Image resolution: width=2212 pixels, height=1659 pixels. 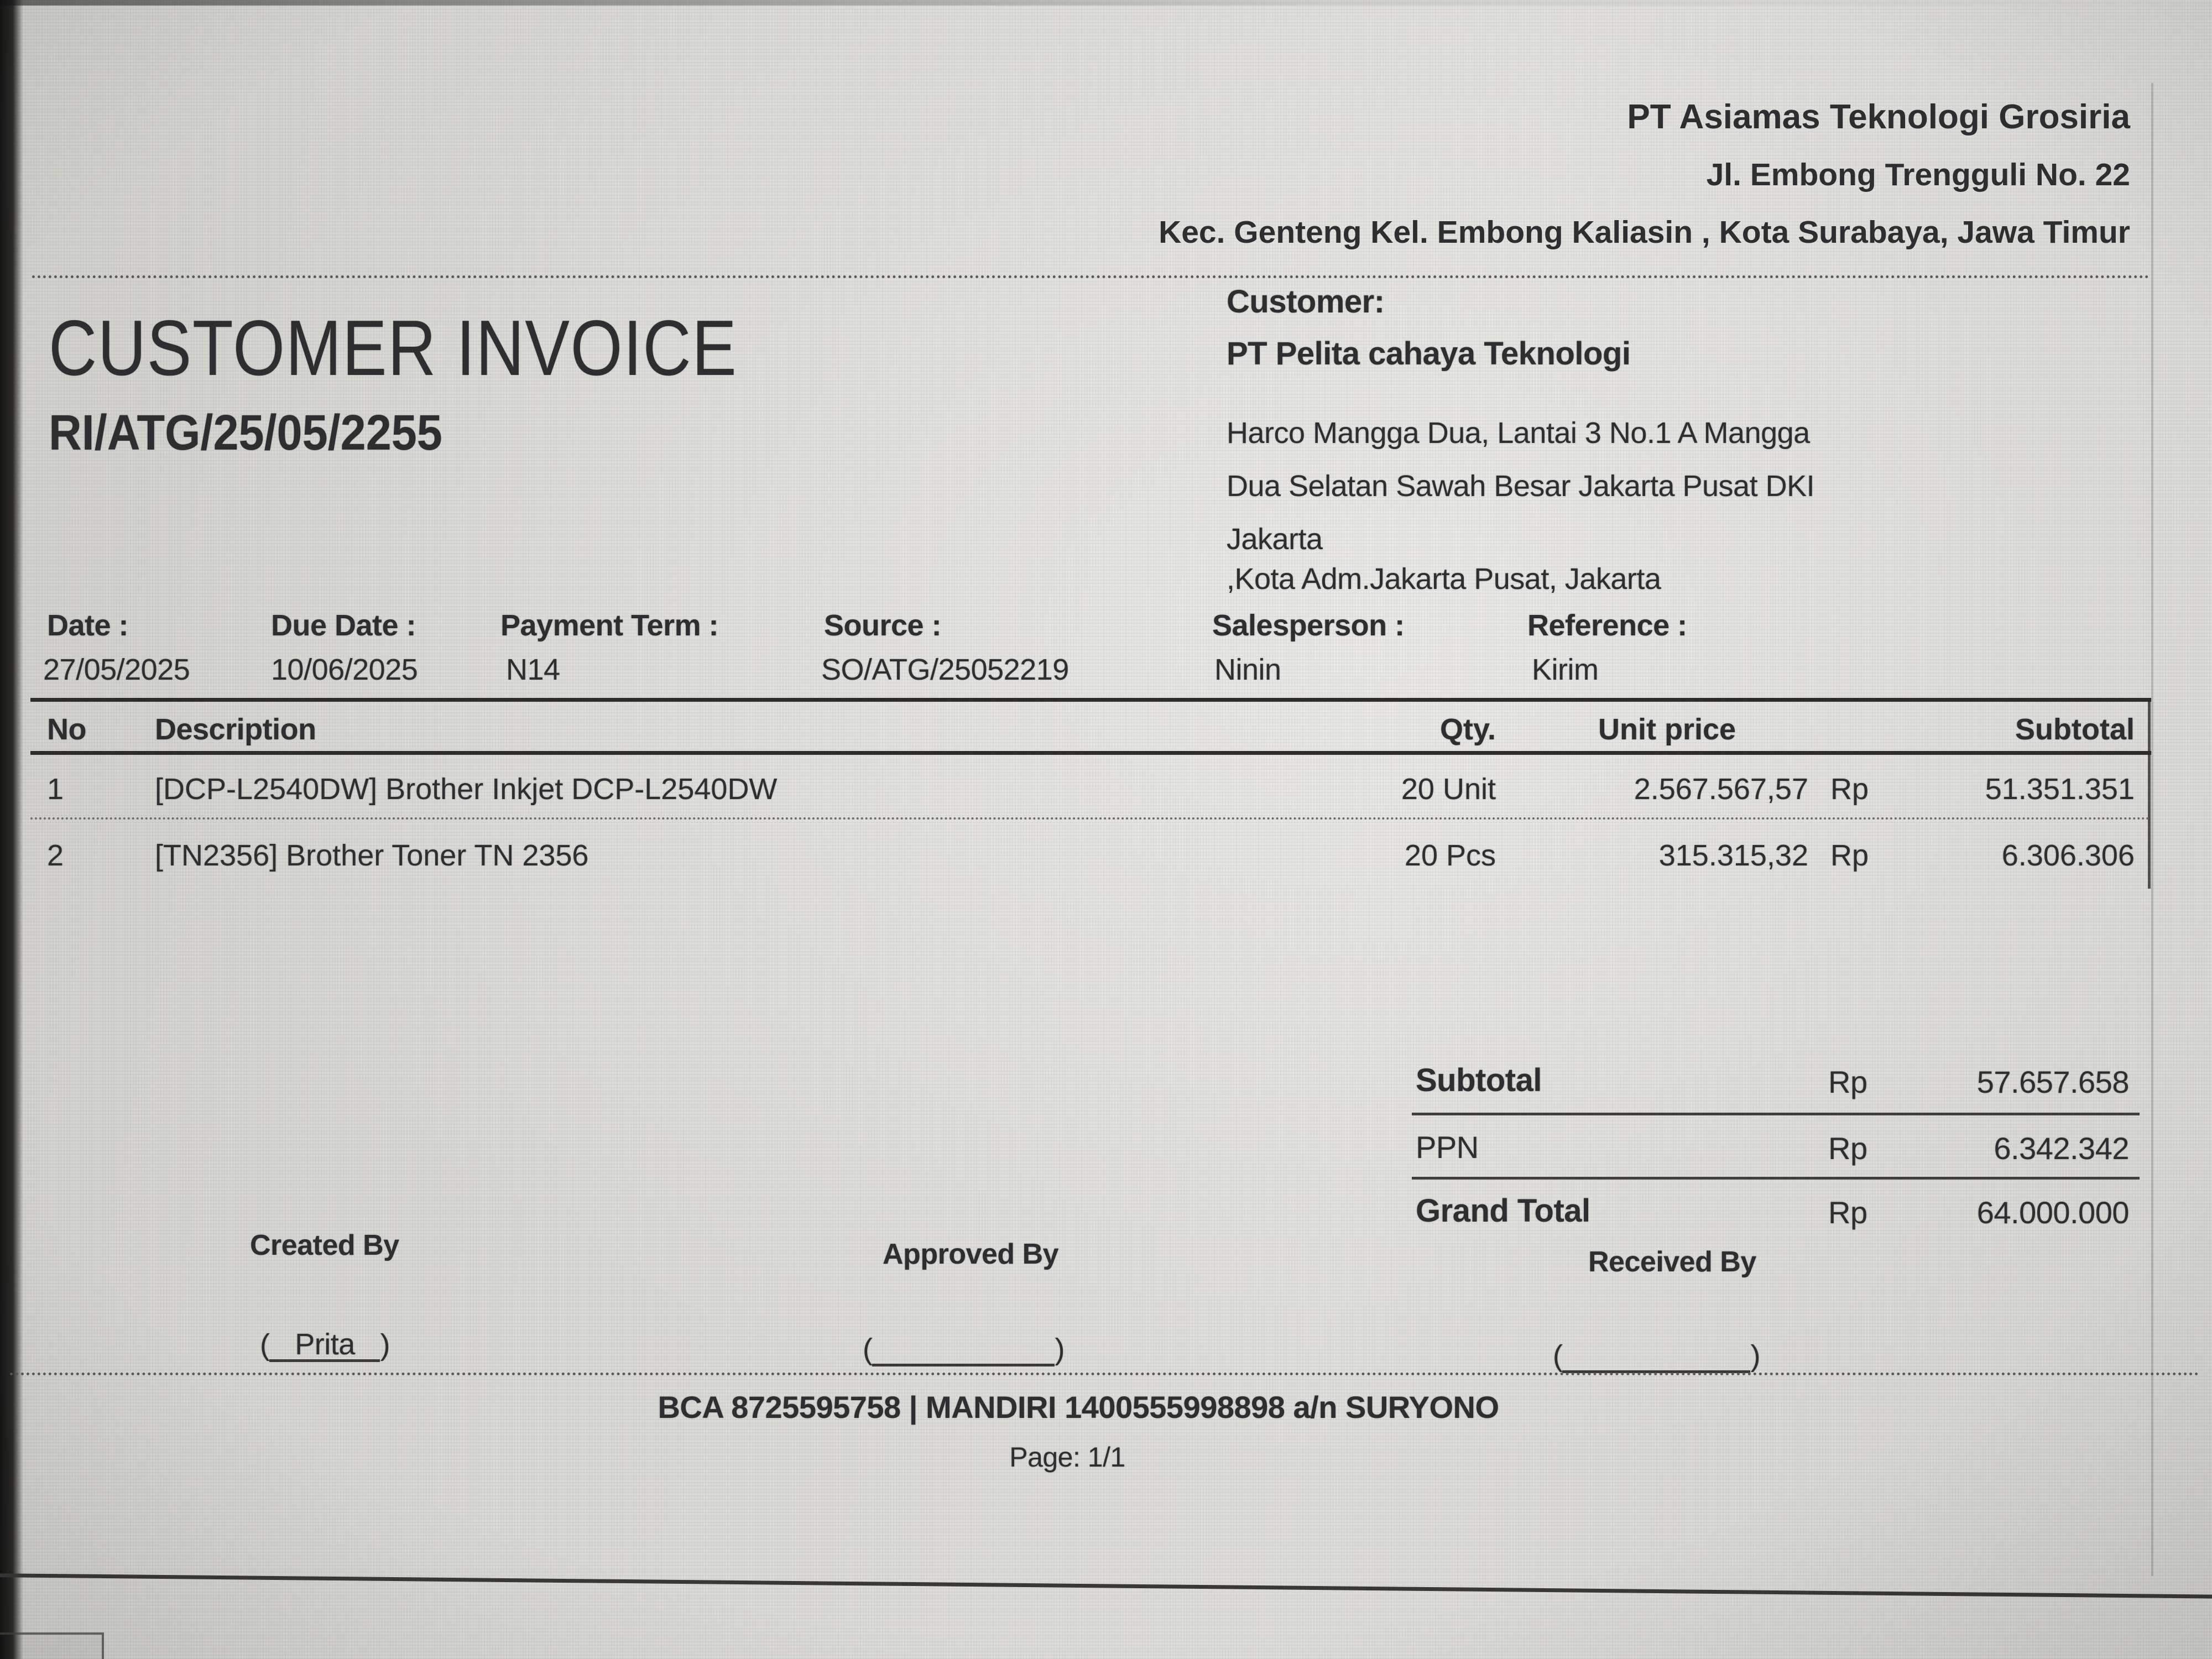 What do you see at coordinates (1450, 855) in the screenshot?
I see `row-qty: 20 Pcs` at bounding box center [1450, 855].